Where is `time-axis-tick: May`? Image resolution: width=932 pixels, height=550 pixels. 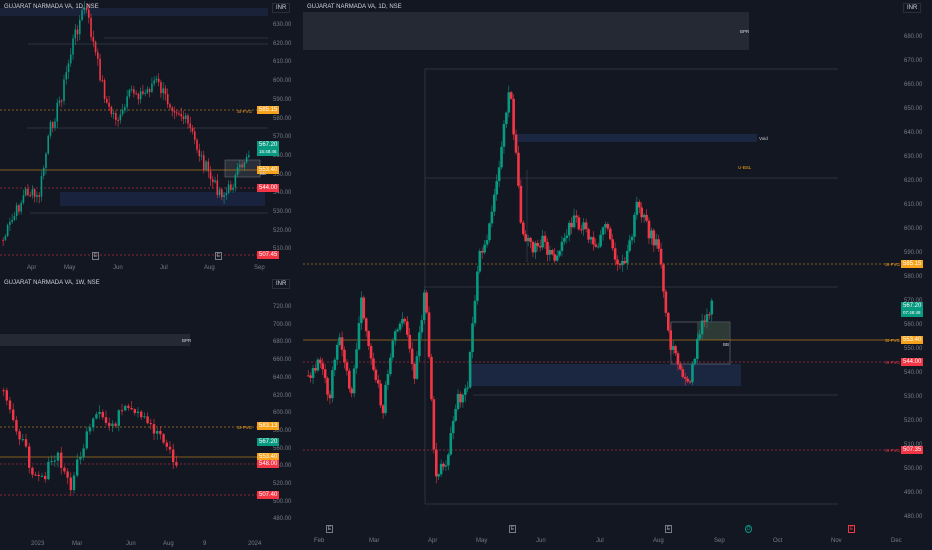
time-axis-tick: May is located at coordinates (70, 268).